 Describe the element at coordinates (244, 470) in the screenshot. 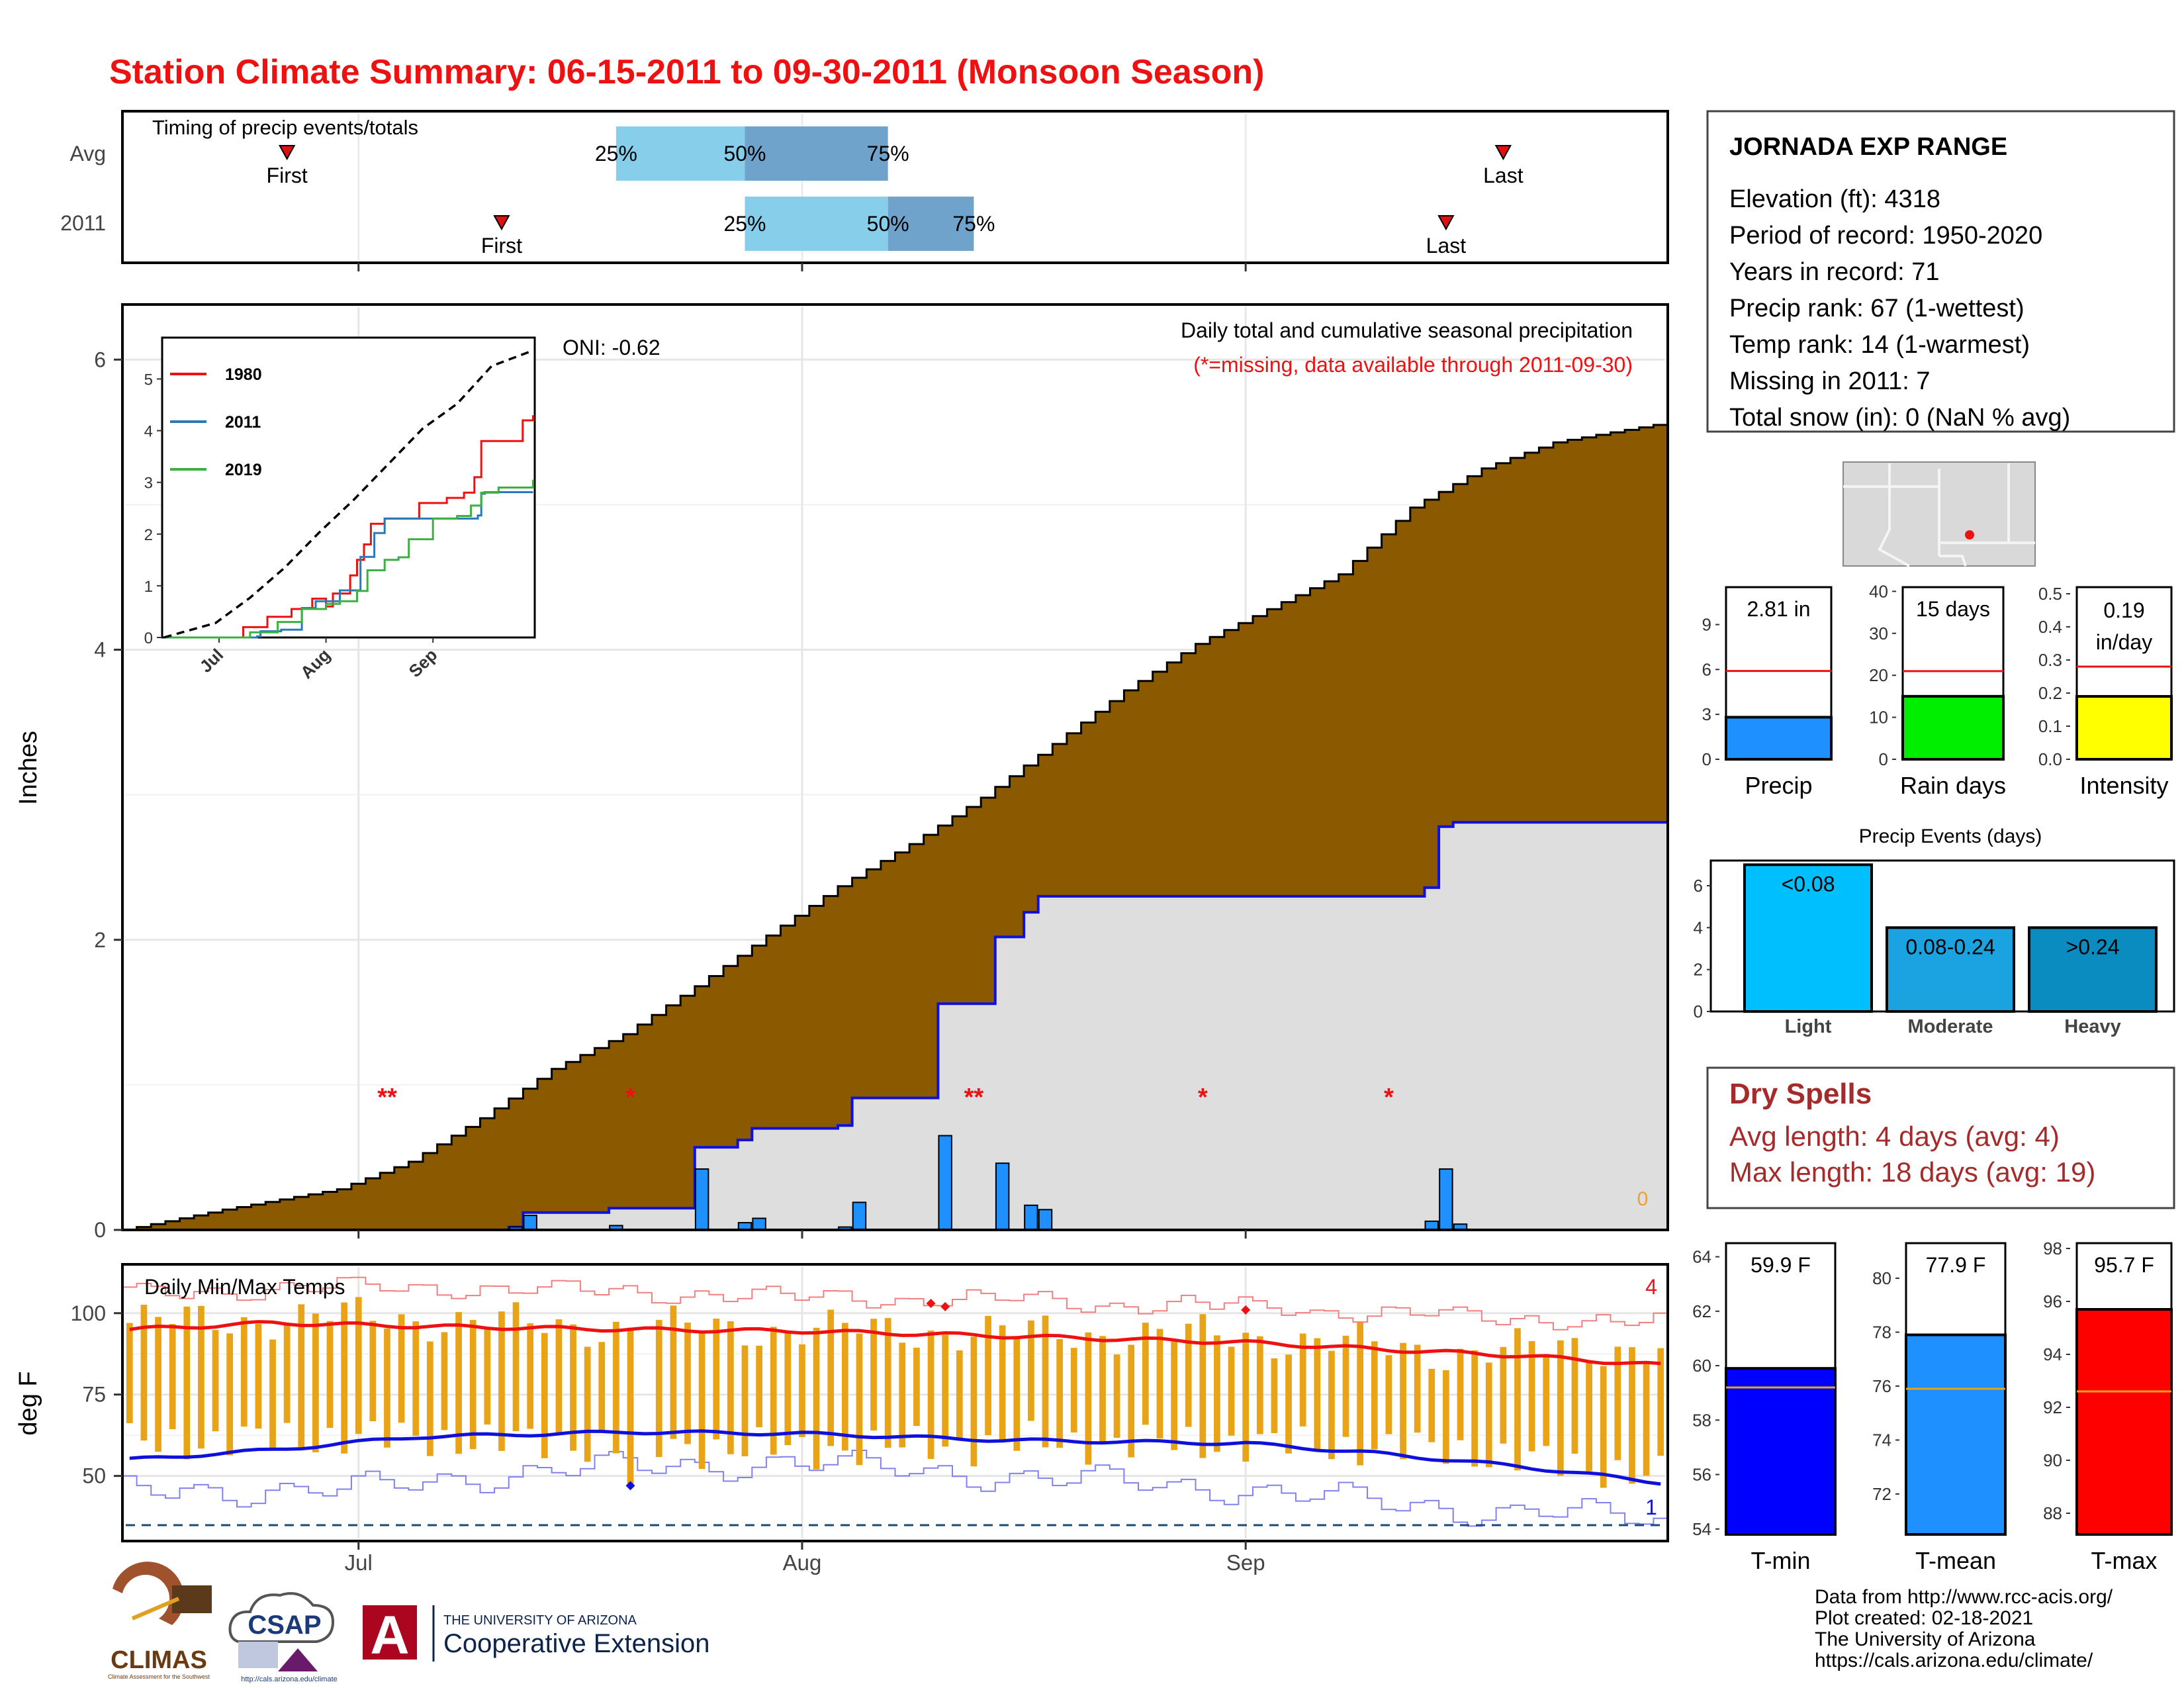

I see `inset-legend-label: 2019` at that location.